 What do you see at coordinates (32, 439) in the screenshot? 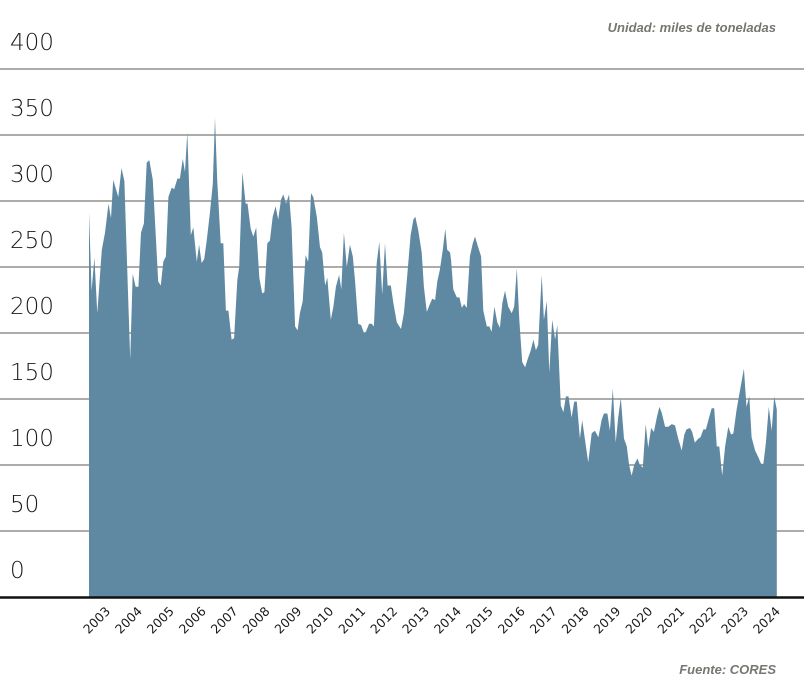
I see `y-tick-label: 100` at bounding box center [32, 439].